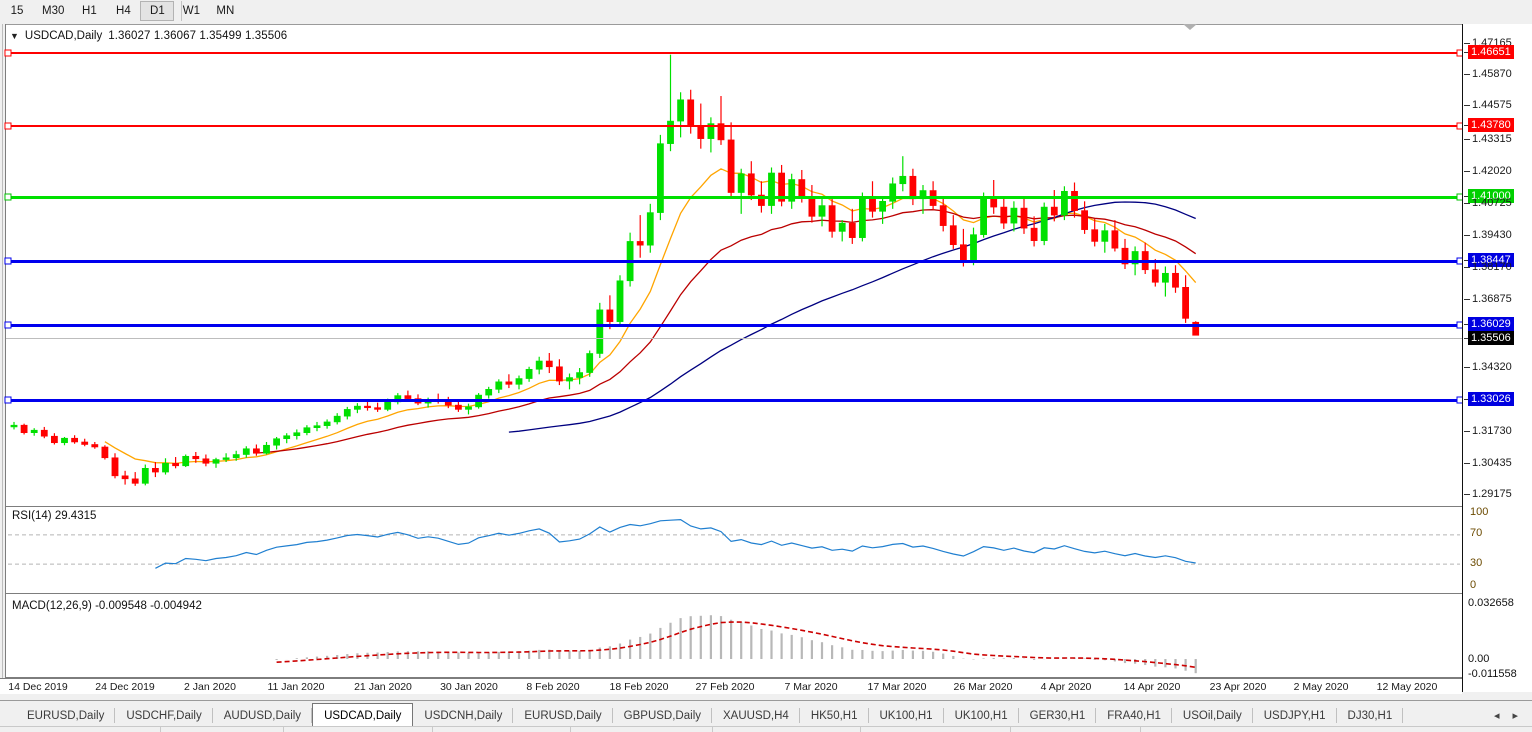  I want to click on chart-tab-dj30-h1: DJ30,H1, so click(1370, 716).